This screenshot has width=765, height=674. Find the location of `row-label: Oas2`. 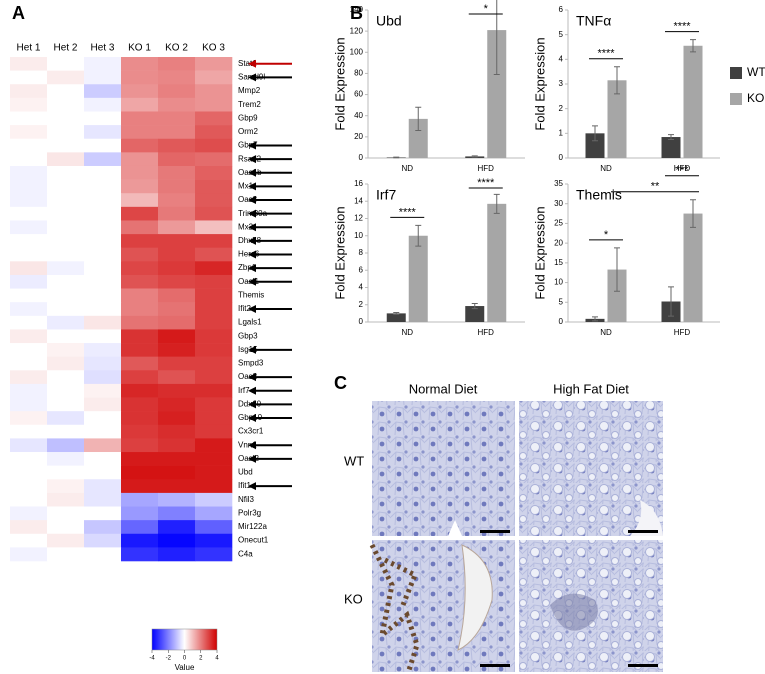

row-label: Oas2 is located at coordinates (248, 376).